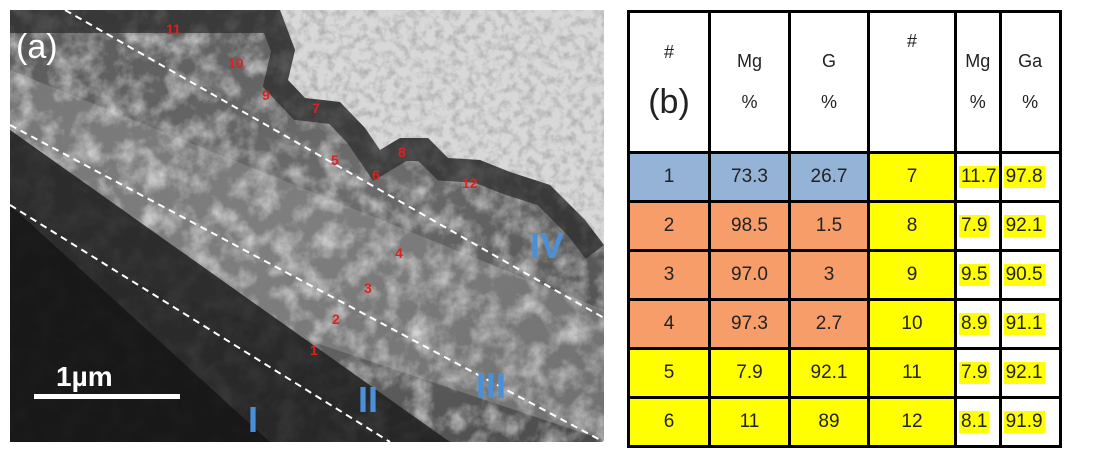 The height and width of the screenshot is (461, 1108). Describe the element at coordinates (749, 422) in the screenshot. I see `cell-mg-percent: 11` at that location.